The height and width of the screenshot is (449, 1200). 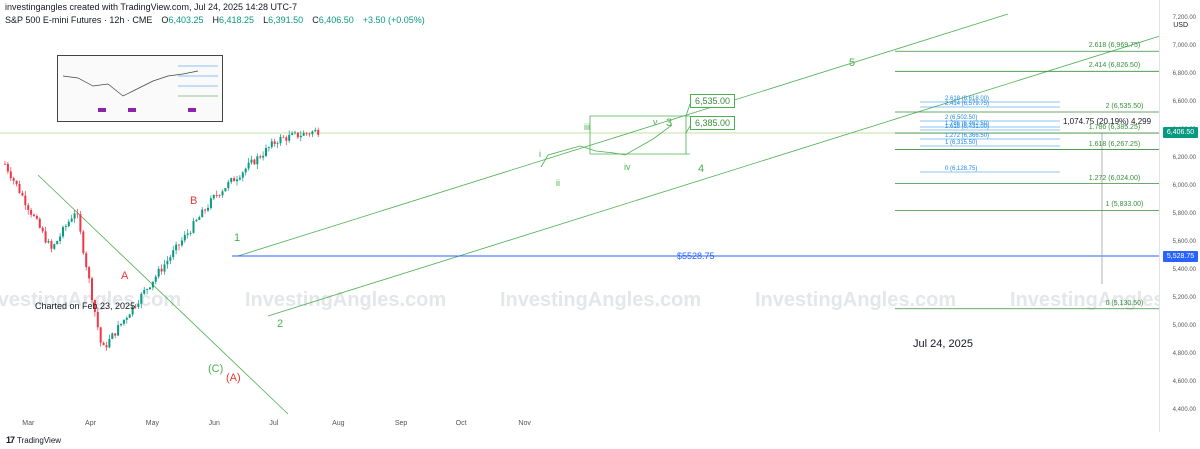 I want to click on fib-small-label: 1 (6,315.50), so click(x=961, y=143).